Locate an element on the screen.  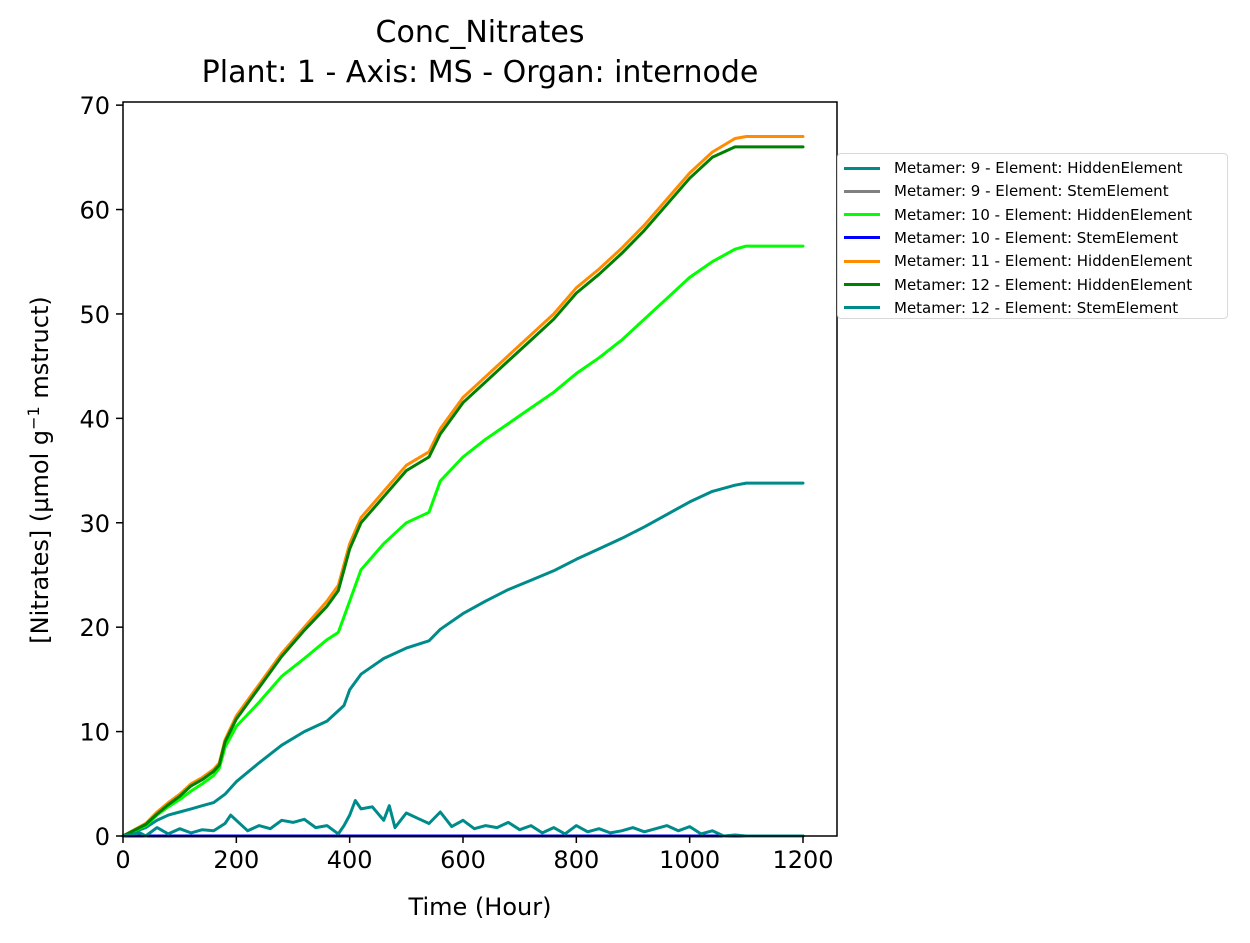
y-axis-label-exponent: −1 is located at coordinates (33, 418).